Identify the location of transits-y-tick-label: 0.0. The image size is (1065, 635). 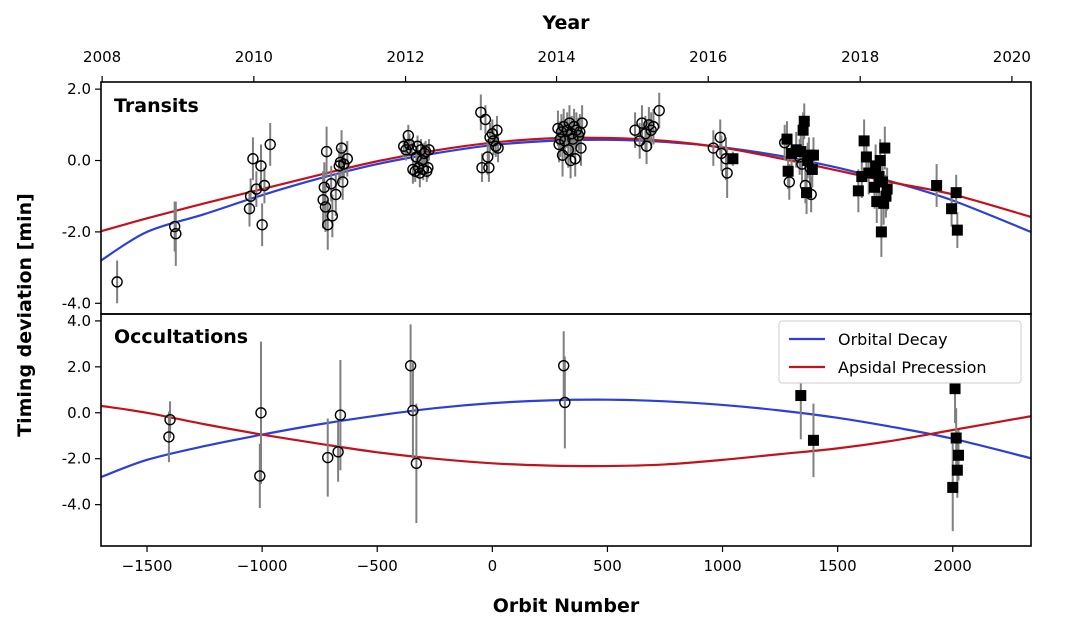
(79, 161).